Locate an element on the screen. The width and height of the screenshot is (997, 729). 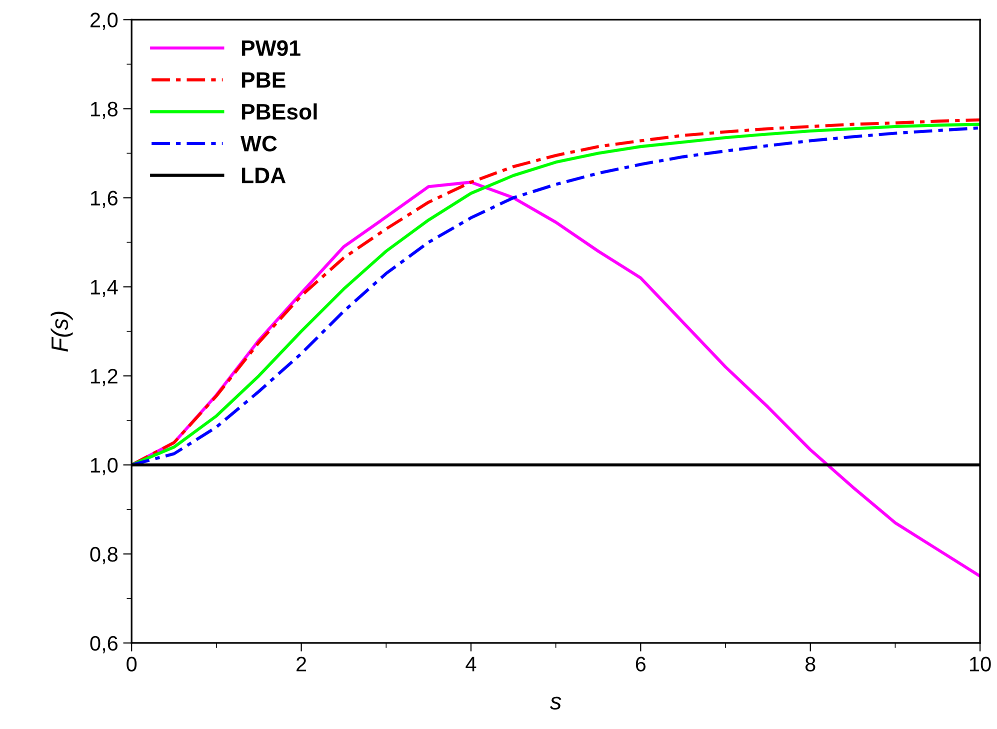
y-tick-label: 1,0 is located at coordinates (104, 467).